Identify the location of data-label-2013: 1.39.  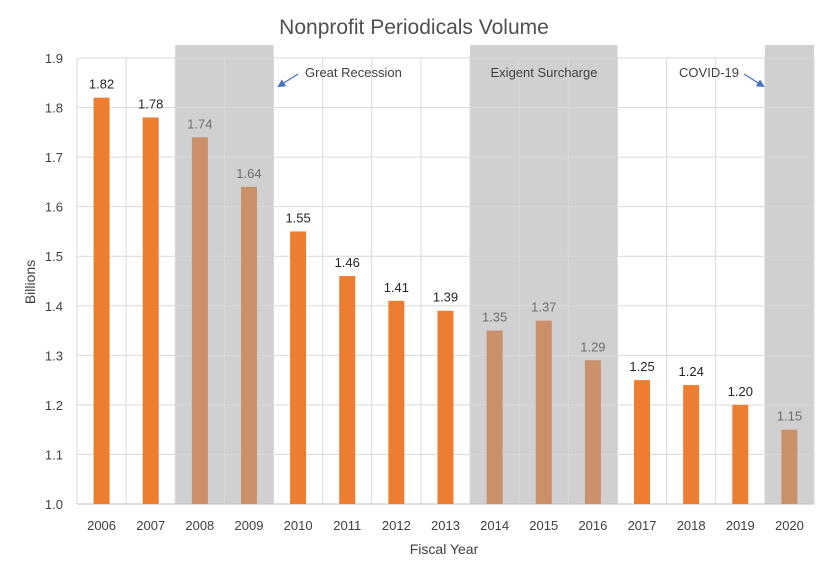
(445, 297).